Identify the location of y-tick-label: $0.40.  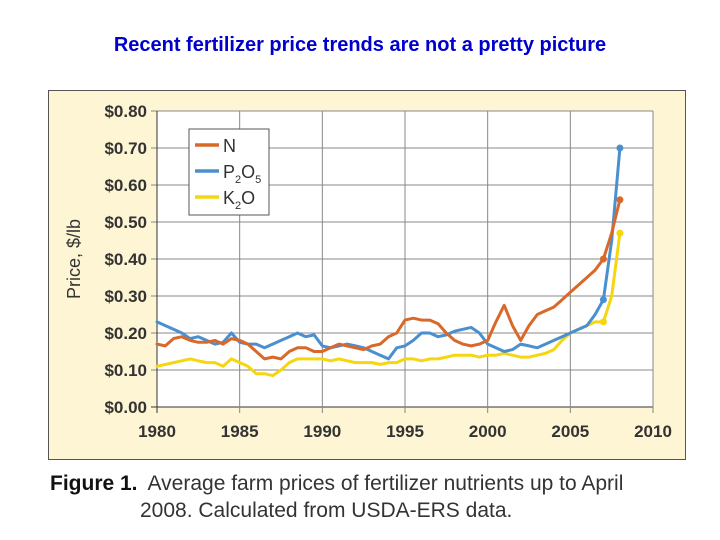
(125, 259).